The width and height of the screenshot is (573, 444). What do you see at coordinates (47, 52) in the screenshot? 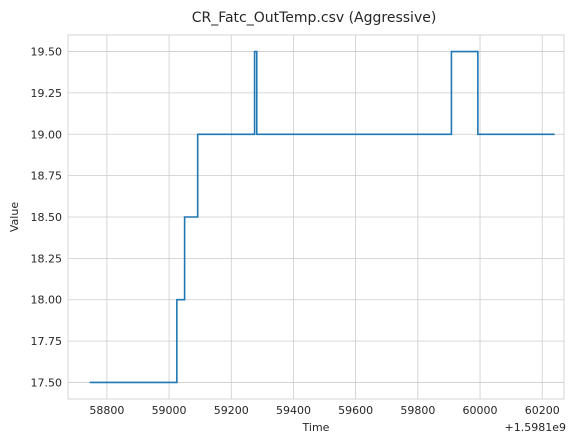
I see `y-tick-label: 19.50` at bounding box center [47, 52].